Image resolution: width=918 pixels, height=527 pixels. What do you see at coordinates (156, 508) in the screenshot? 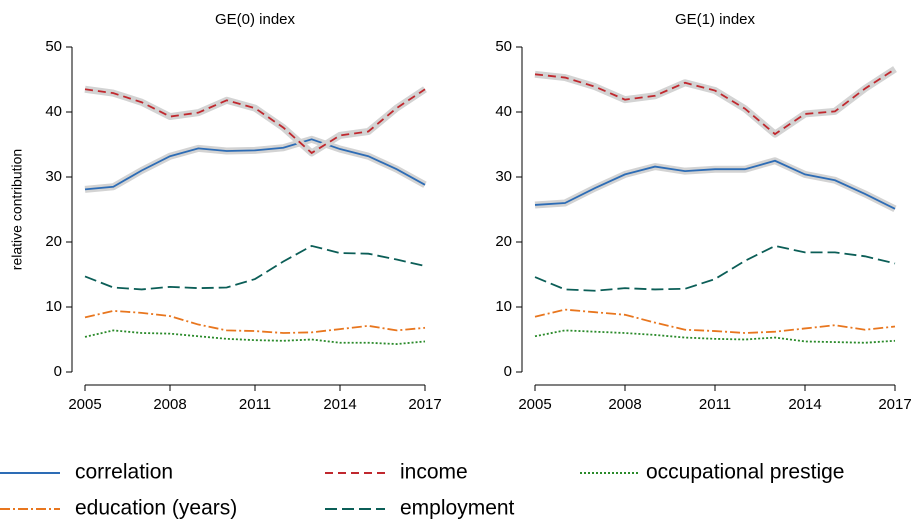
I see `legend-label: education (years)` at bounding box center [156, 508].